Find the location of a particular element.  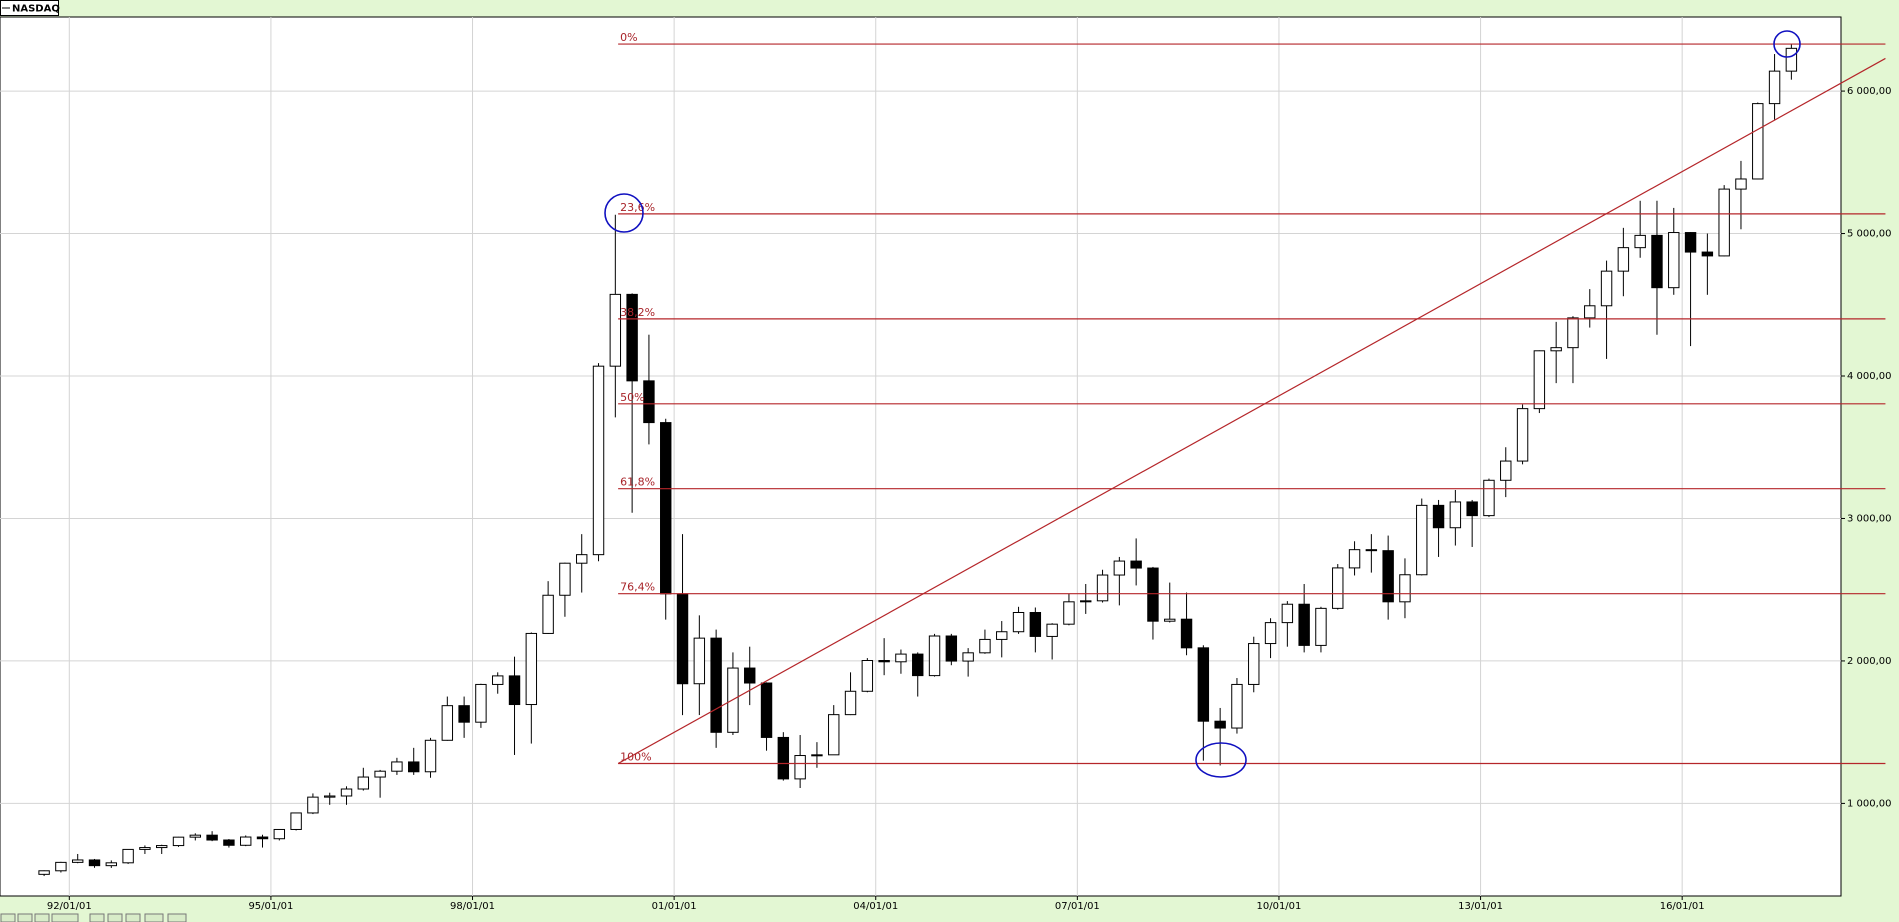

title-tab is located at coordinates (29, 8).